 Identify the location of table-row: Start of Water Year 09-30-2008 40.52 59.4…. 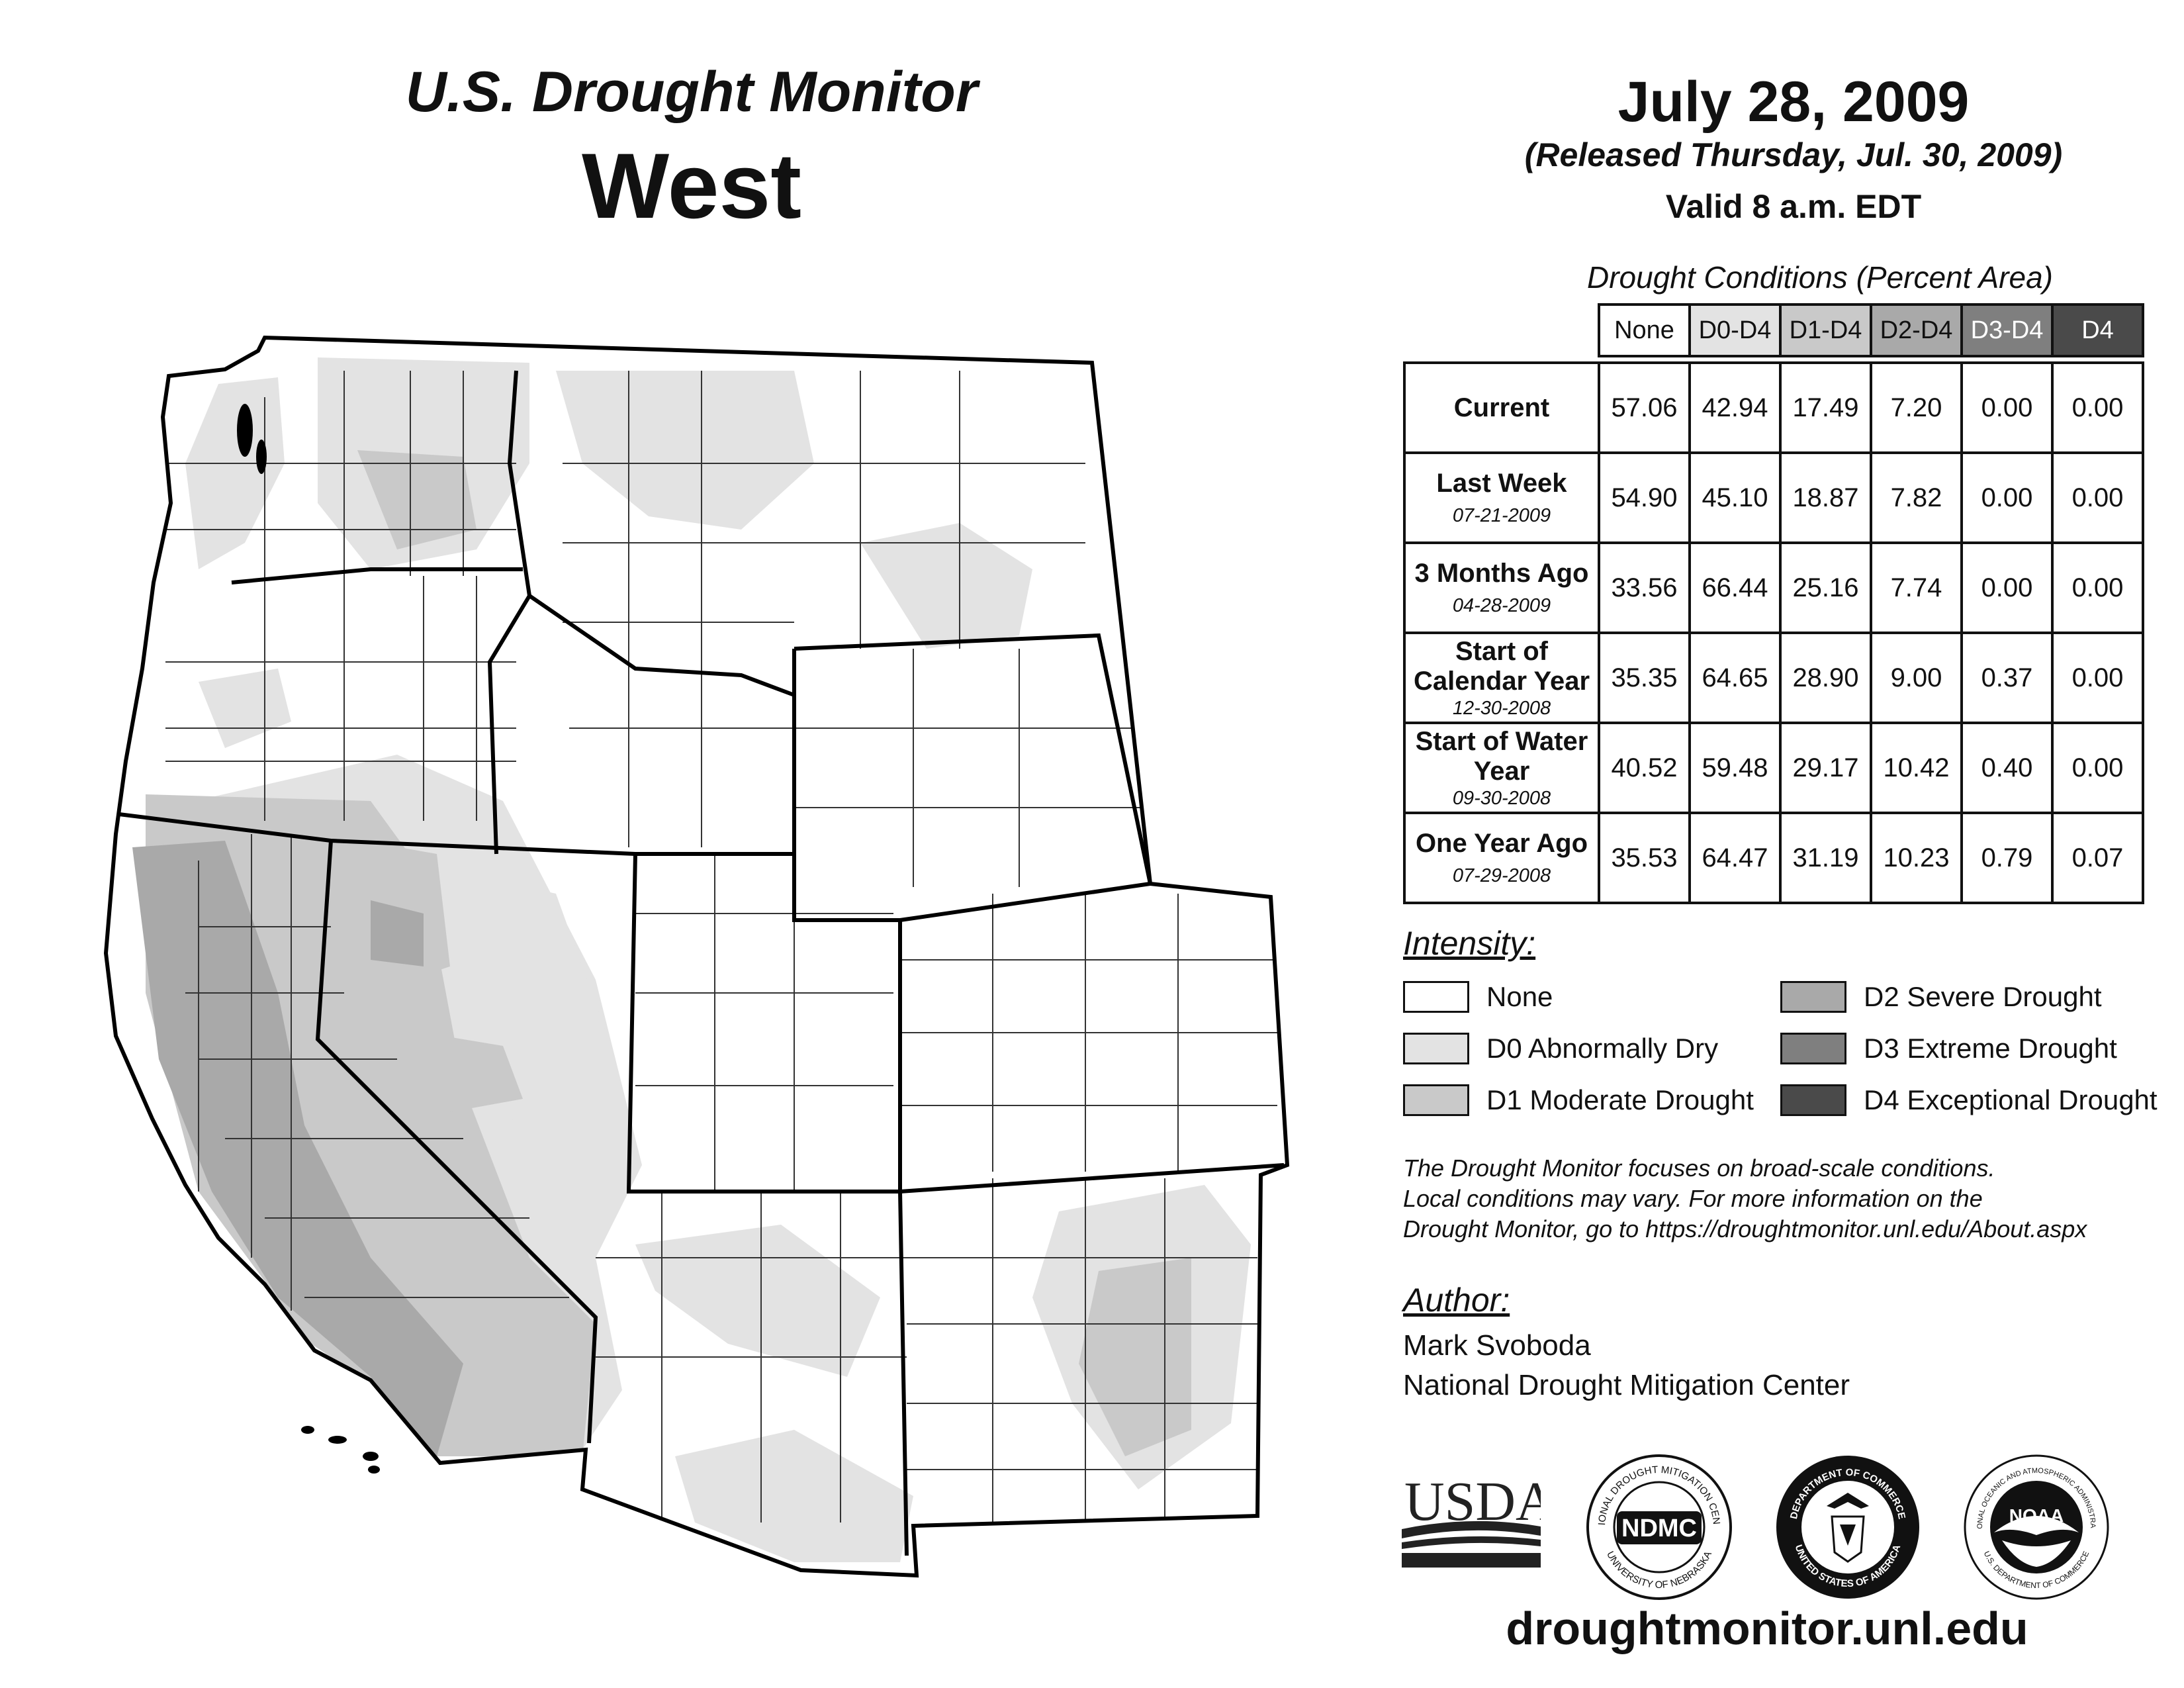
(1773, 768).